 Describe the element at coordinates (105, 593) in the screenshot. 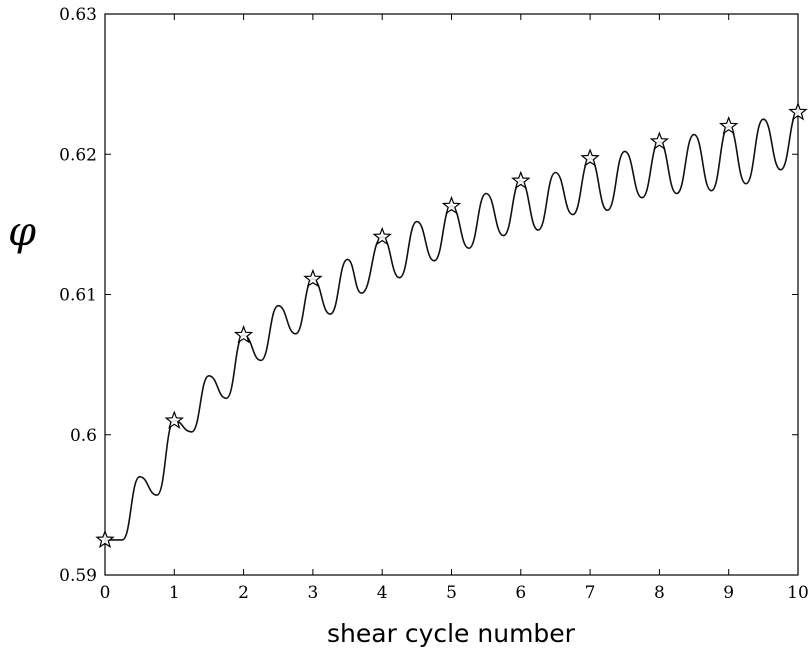

I see `x-tick-label: 0` at that location.